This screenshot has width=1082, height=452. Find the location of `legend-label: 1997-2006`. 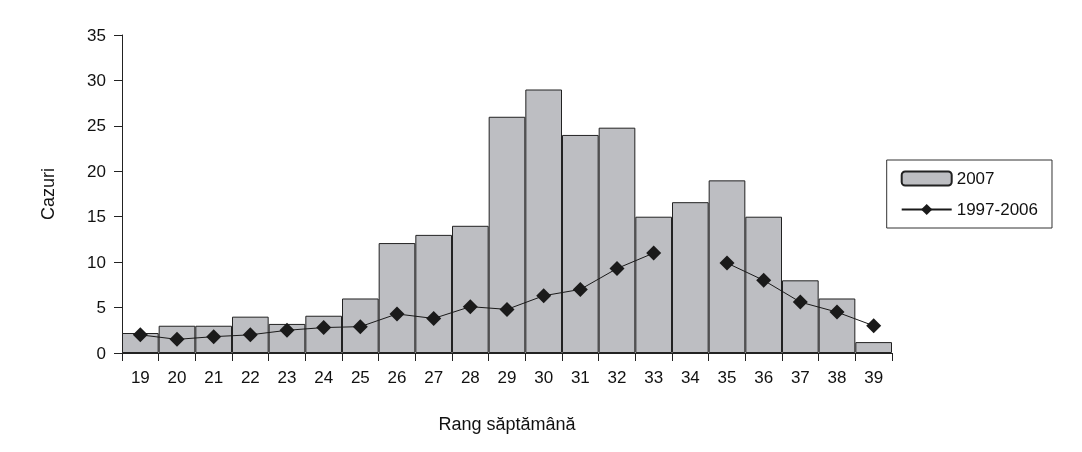

legend-label: 1997-2006 is located at coordinates (997, 209).